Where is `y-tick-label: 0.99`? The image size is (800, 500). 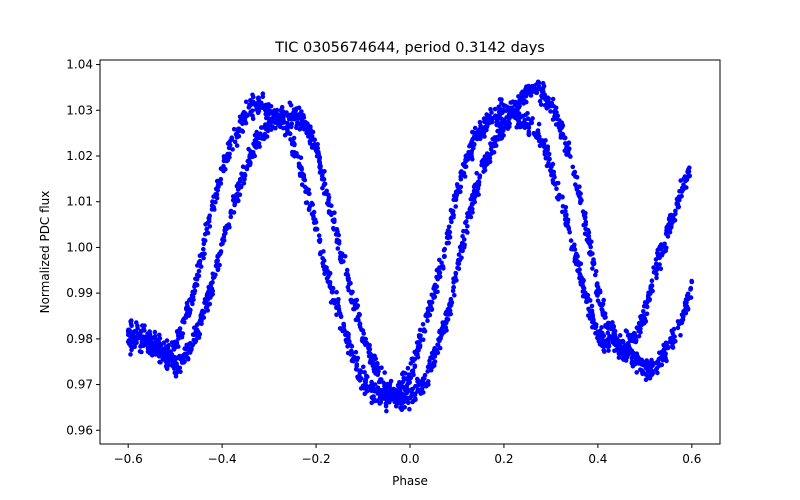
y-tick-label: 0.99 is located at coordinates (79, 293).